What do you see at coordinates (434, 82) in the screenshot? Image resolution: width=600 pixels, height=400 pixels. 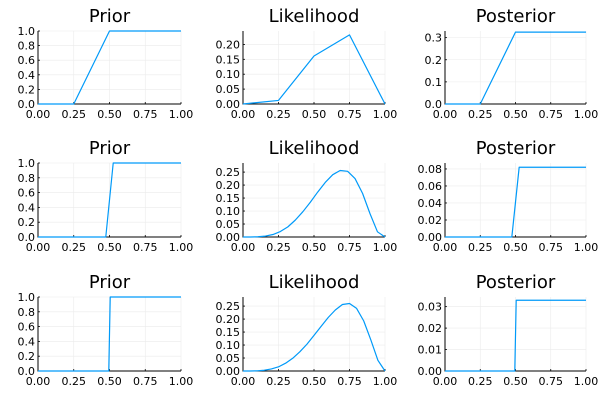 I see `y-tick-label: 0.1` at bounding box center [434, 82].